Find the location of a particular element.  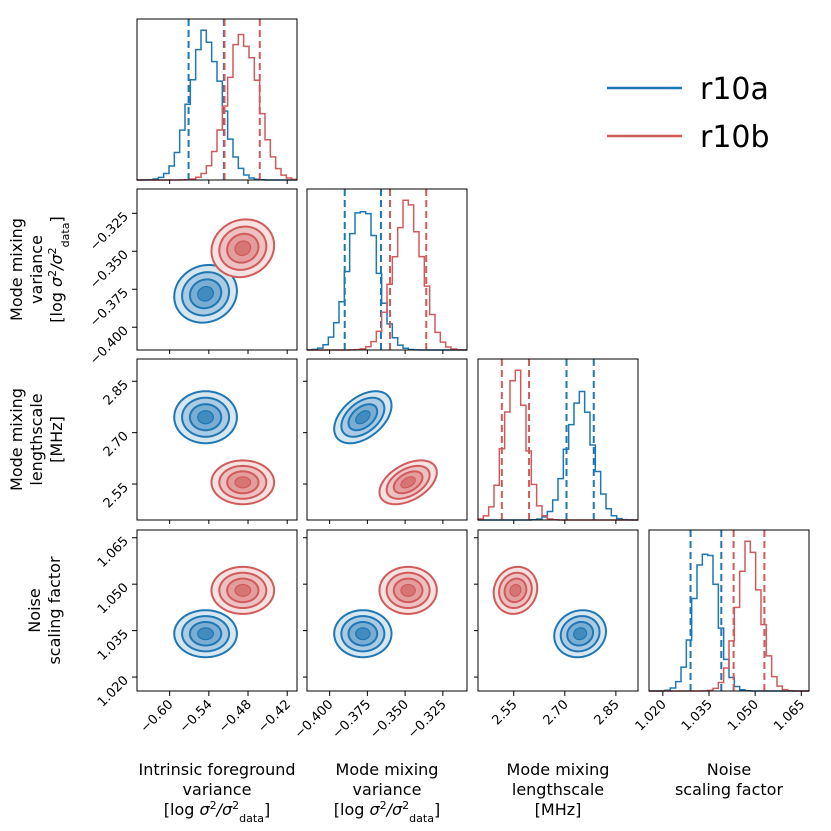

hist-panel-mmv is located at coordinates (387, 269).